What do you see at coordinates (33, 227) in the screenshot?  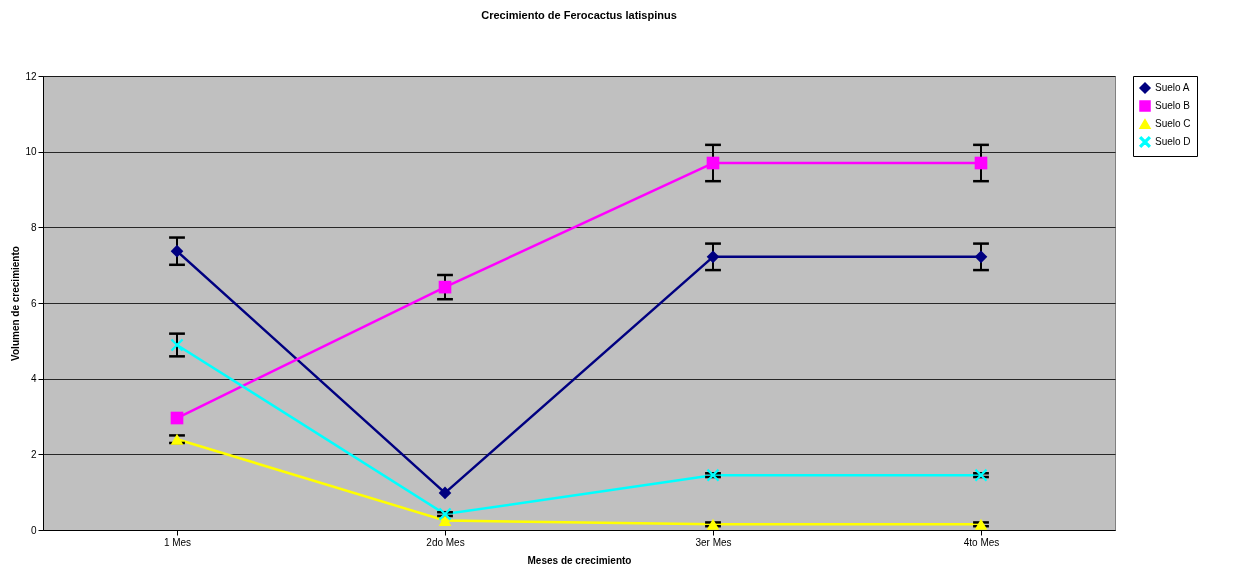 I see `y-tick-label: 8` at bounding box center [33, 227].